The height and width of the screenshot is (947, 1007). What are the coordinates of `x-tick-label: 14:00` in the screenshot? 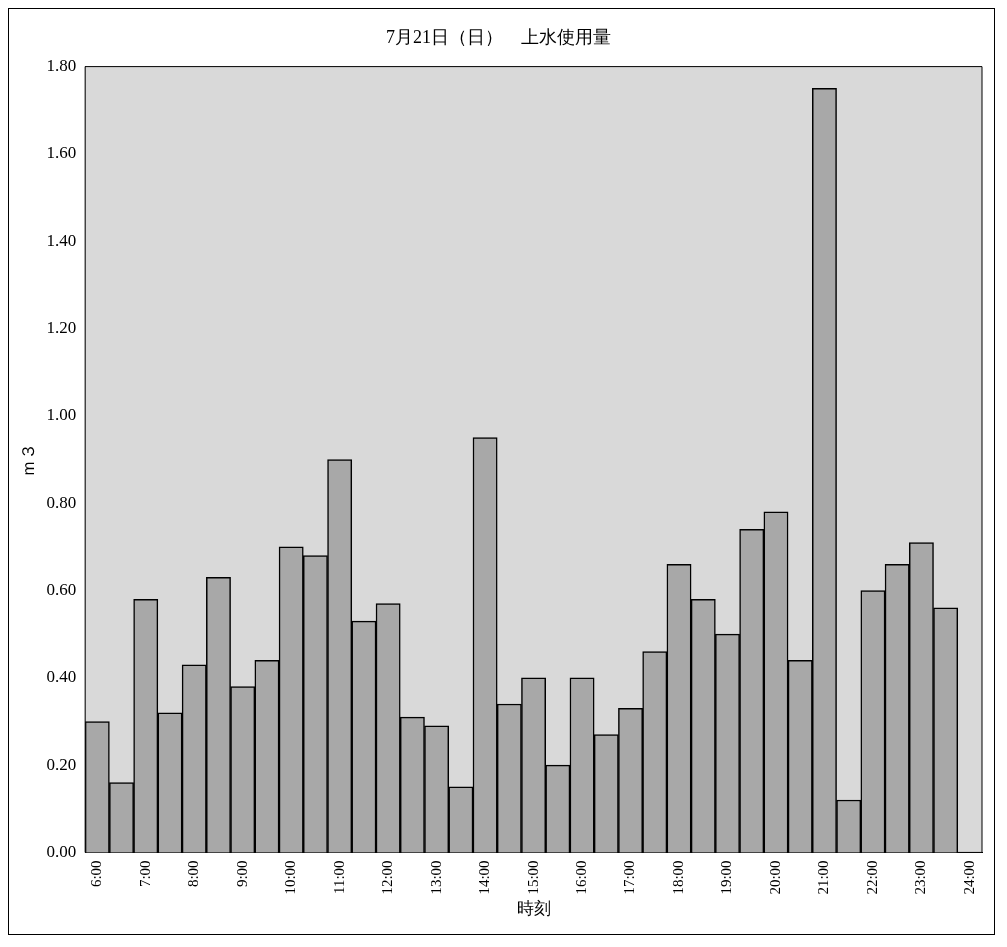 It's located at (484, 877).